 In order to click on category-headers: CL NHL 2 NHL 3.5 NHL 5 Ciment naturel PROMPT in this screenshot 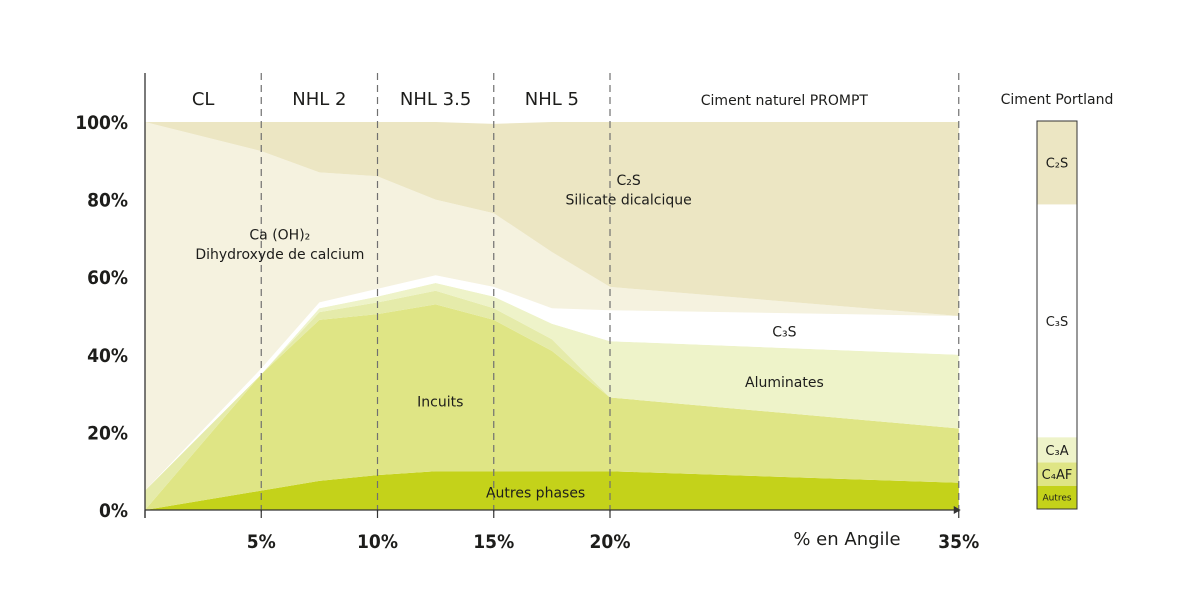, I will do `click(530, 99)`.